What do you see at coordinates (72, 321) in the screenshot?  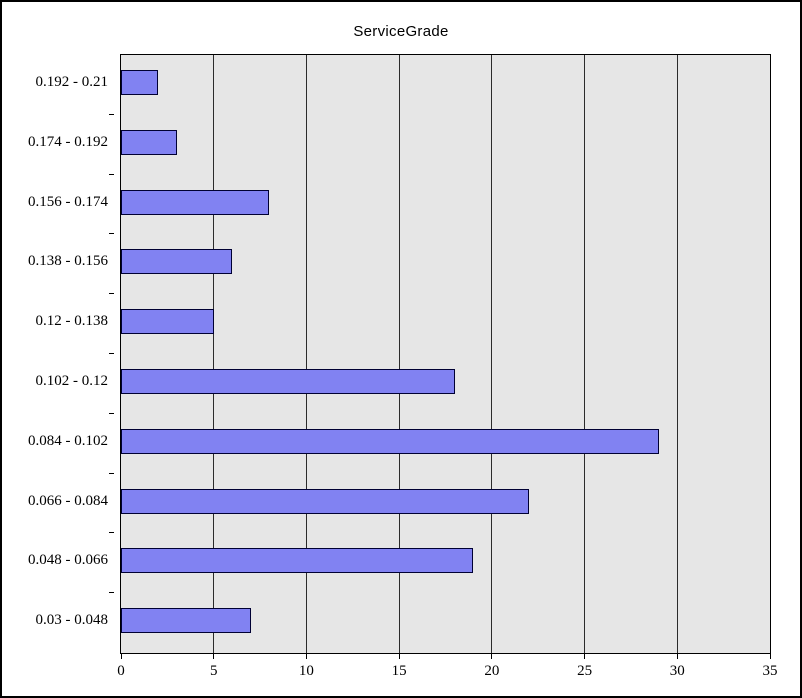 I see `y-axis-label: 0.12 - 0.138` at bounding box center [72, 321].